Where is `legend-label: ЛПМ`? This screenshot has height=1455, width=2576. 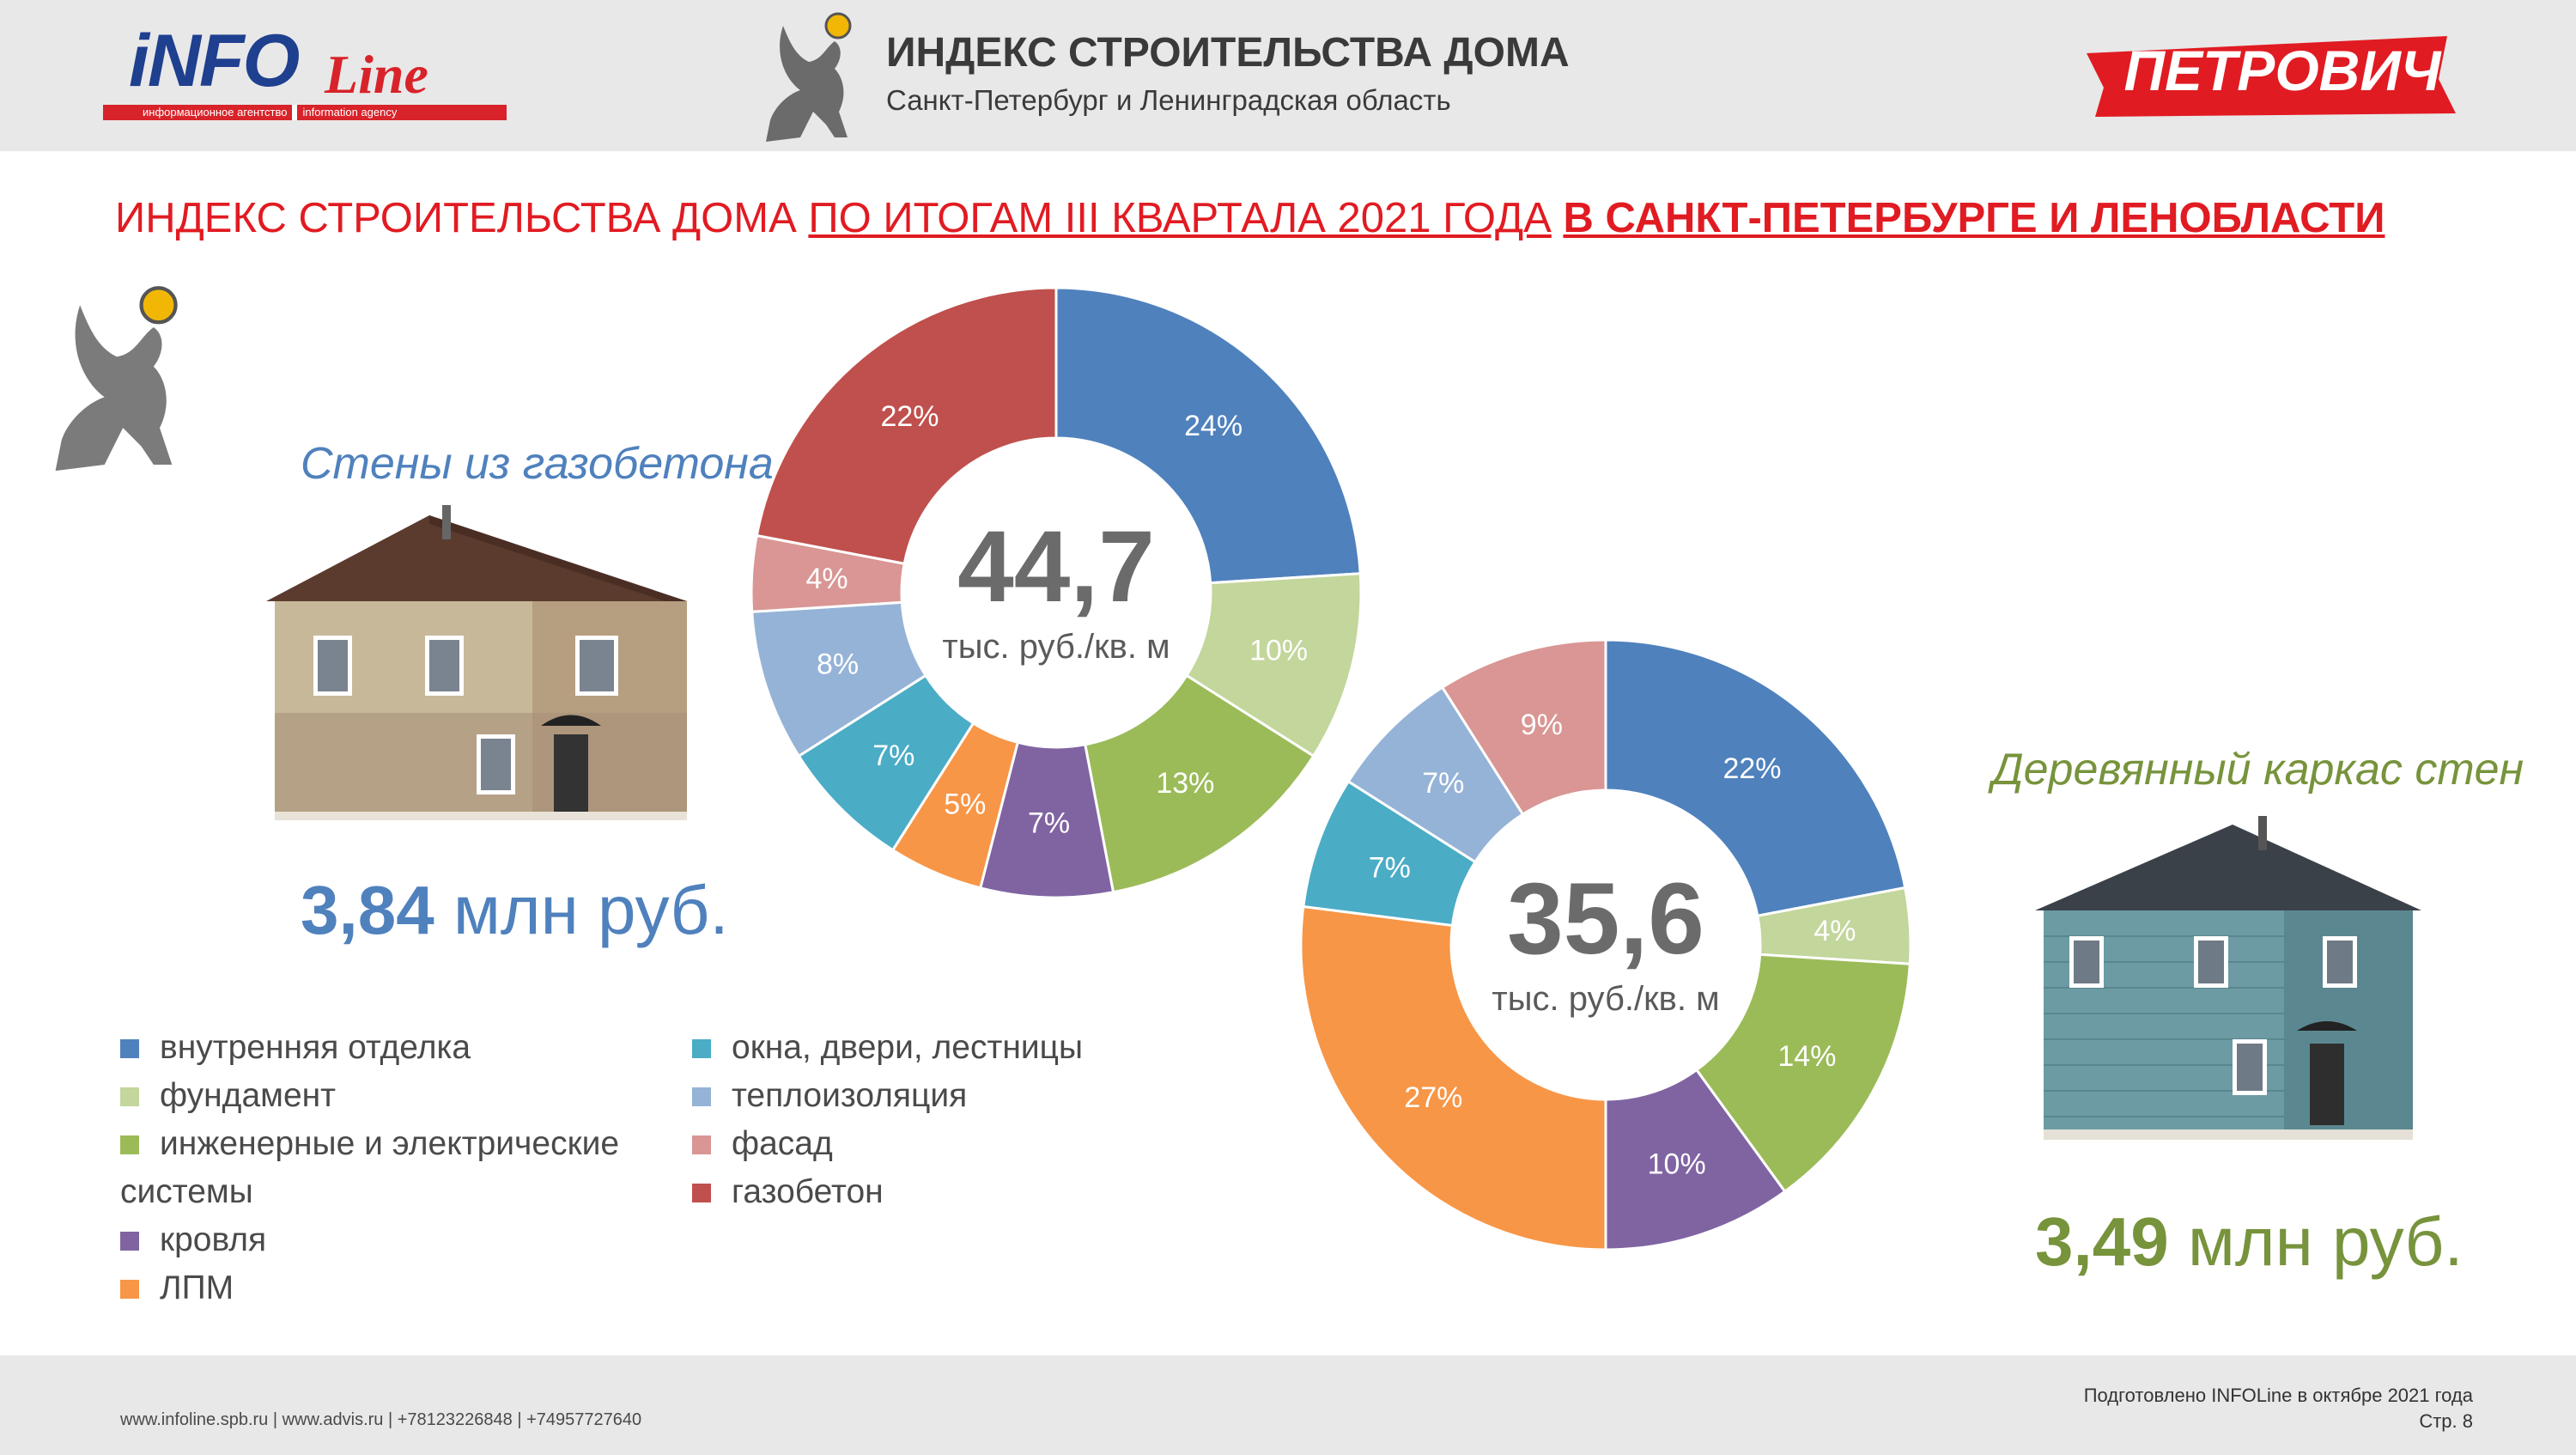
legend-label: ЛПМ is located at coordinates (197, 1287).